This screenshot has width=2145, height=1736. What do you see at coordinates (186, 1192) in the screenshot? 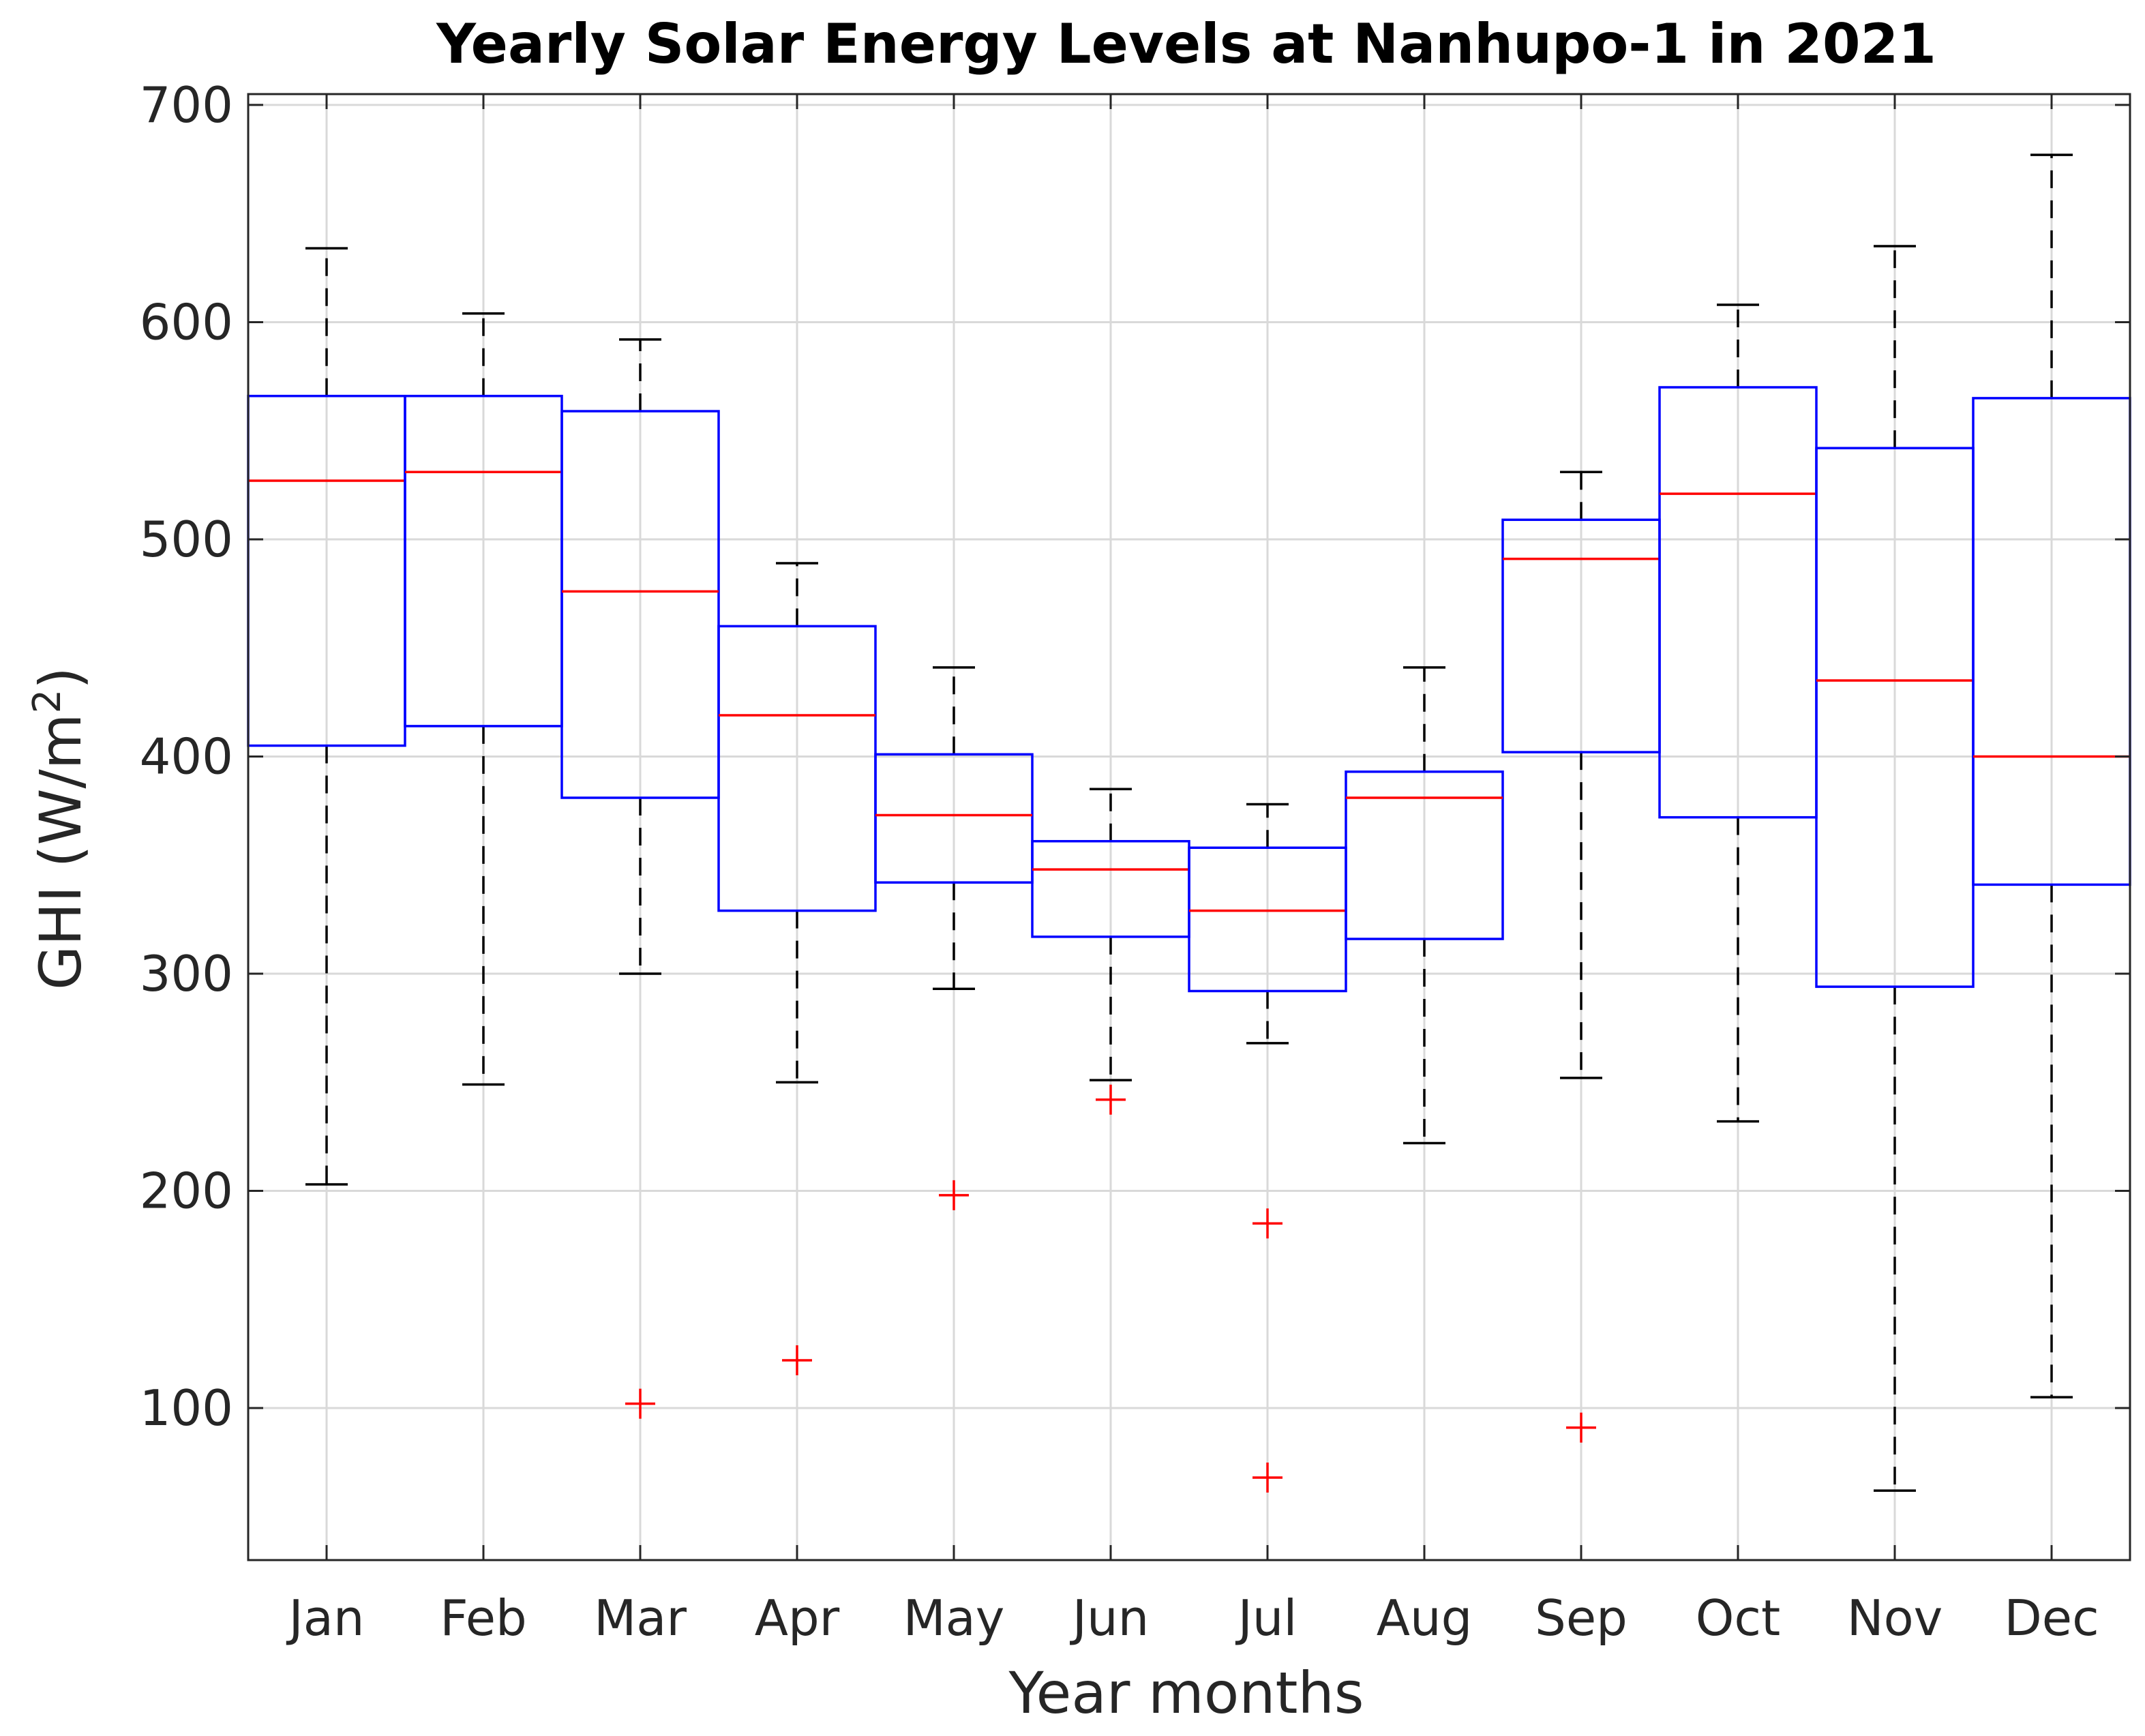
I see `y-tick-label: 200` at bounding box center [186, 1192].